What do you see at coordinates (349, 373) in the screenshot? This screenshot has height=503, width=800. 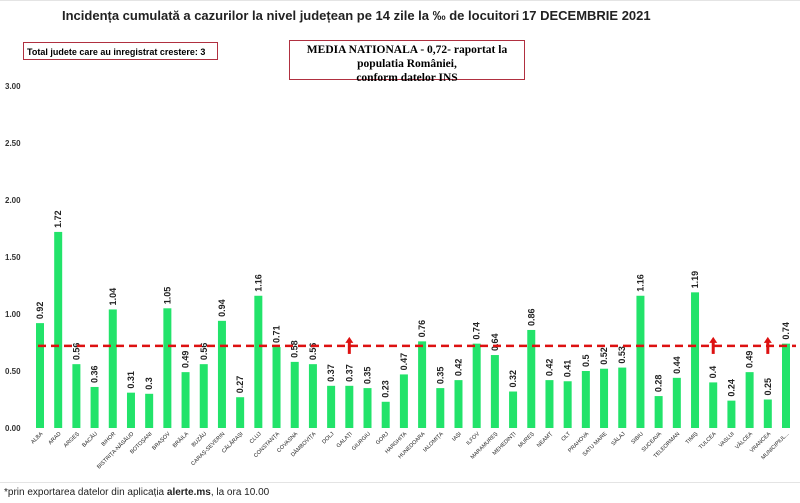 I see `data-label: 0.37` at bounding box center [349, 373].